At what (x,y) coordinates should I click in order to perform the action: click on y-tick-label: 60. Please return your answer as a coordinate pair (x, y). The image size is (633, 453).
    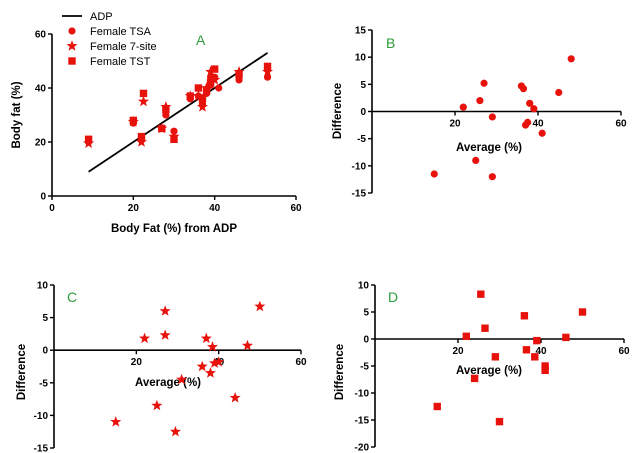
    Looking at the image, I should click on (41, 35).